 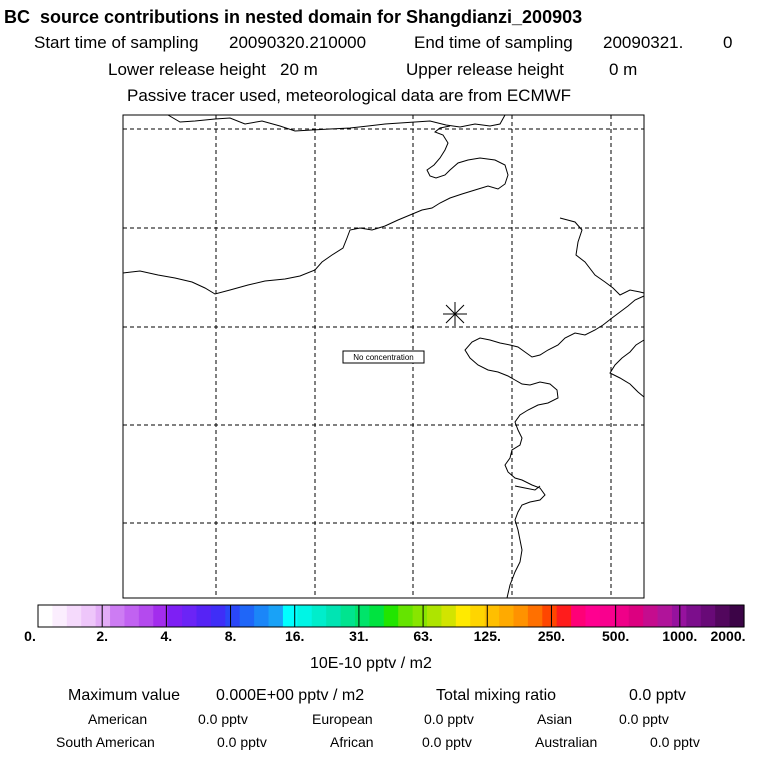 What do you see at coordinates (342, 719) in the screenshot?
I see `european-label: European` at bounding box center [342, 719].